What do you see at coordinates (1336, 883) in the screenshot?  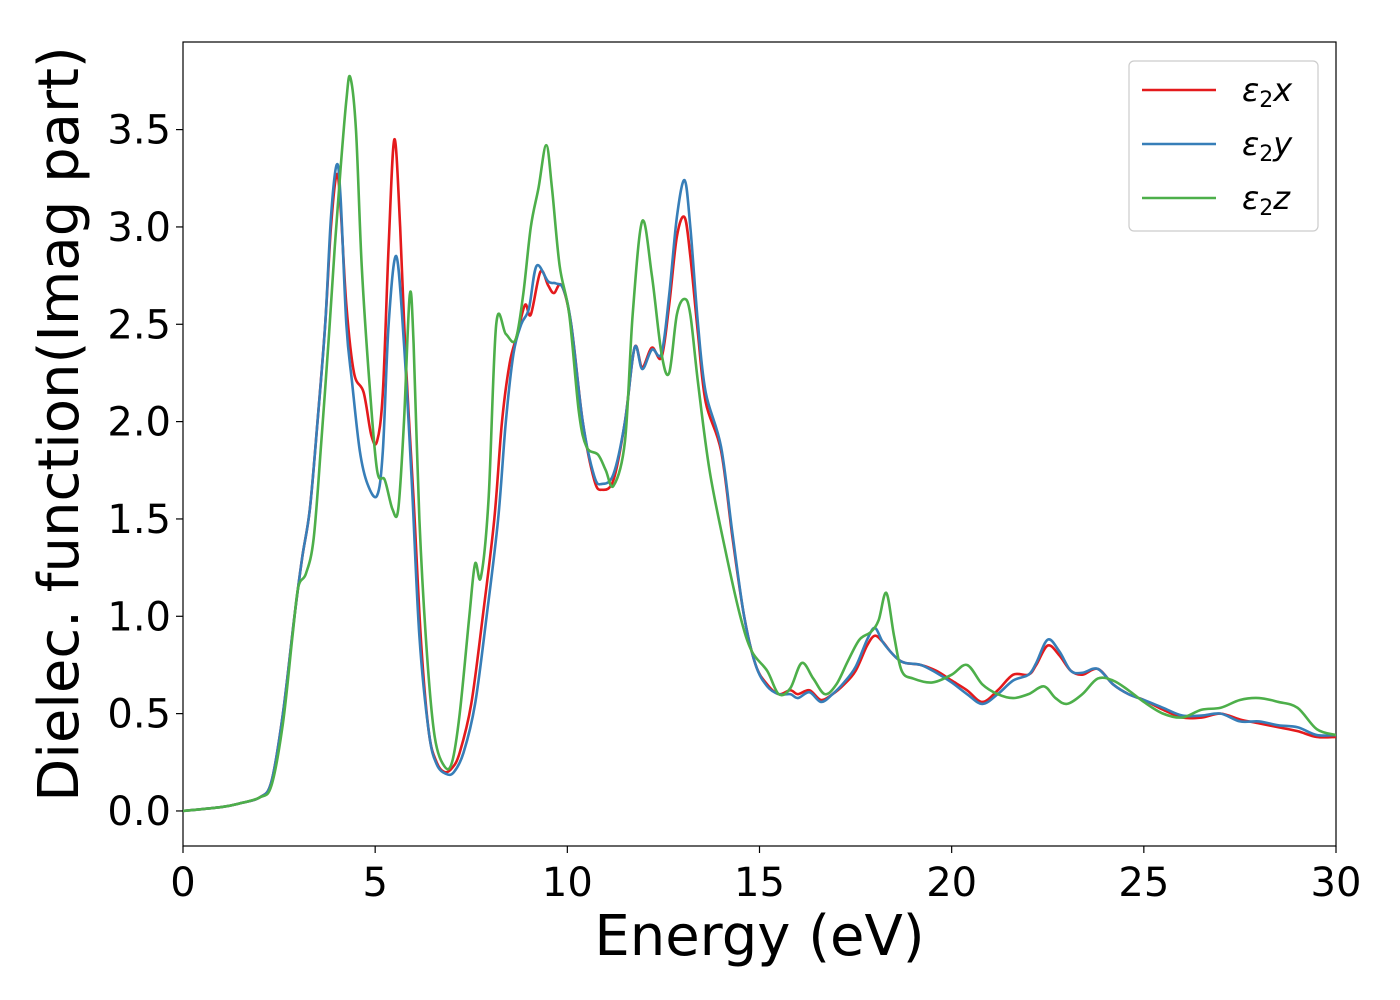 I see `x-tick-label: 30` at bounding box center [1336, 883].